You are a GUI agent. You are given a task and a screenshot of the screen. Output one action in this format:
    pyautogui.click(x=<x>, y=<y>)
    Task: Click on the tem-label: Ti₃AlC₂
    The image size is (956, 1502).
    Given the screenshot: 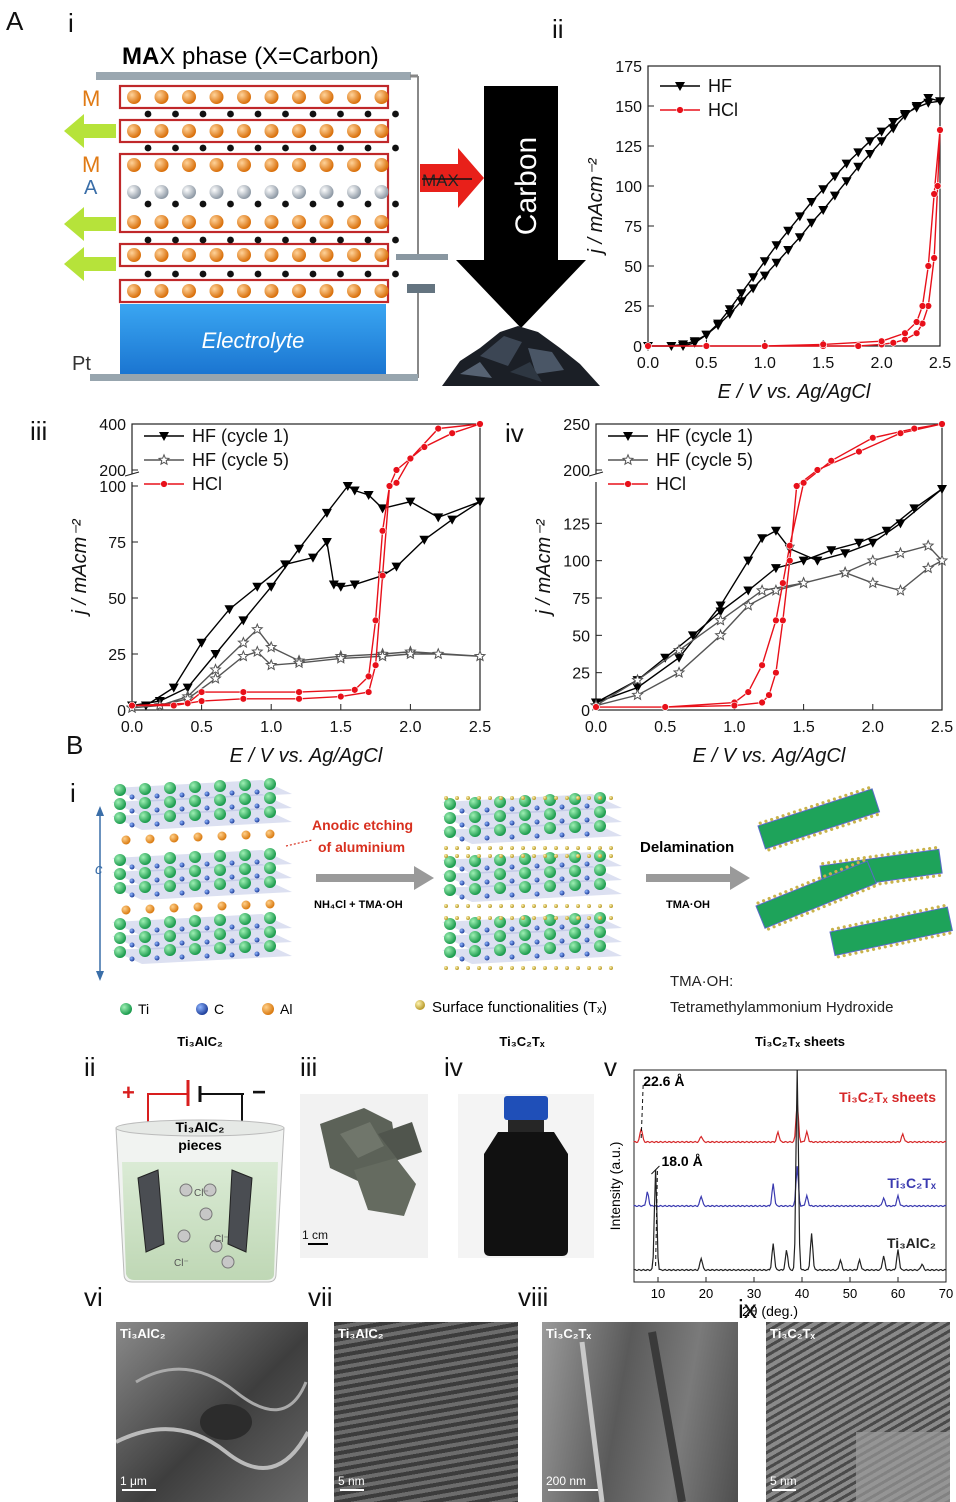 What is the action you would take?
    pyautogui.click(x=361, y=1333)
    